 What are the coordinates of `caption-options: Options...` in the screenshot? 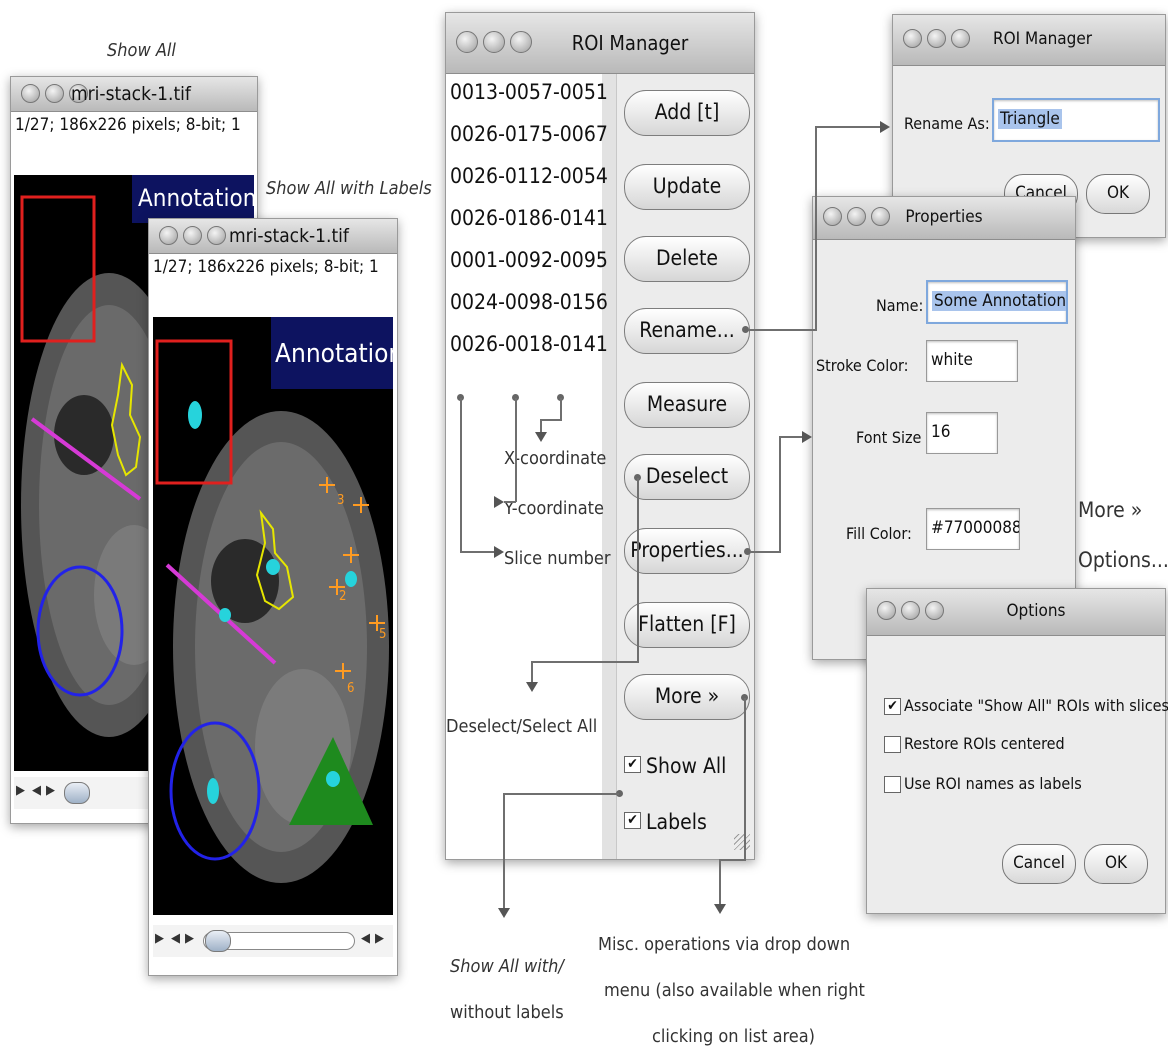 It's located at (1123, 560).